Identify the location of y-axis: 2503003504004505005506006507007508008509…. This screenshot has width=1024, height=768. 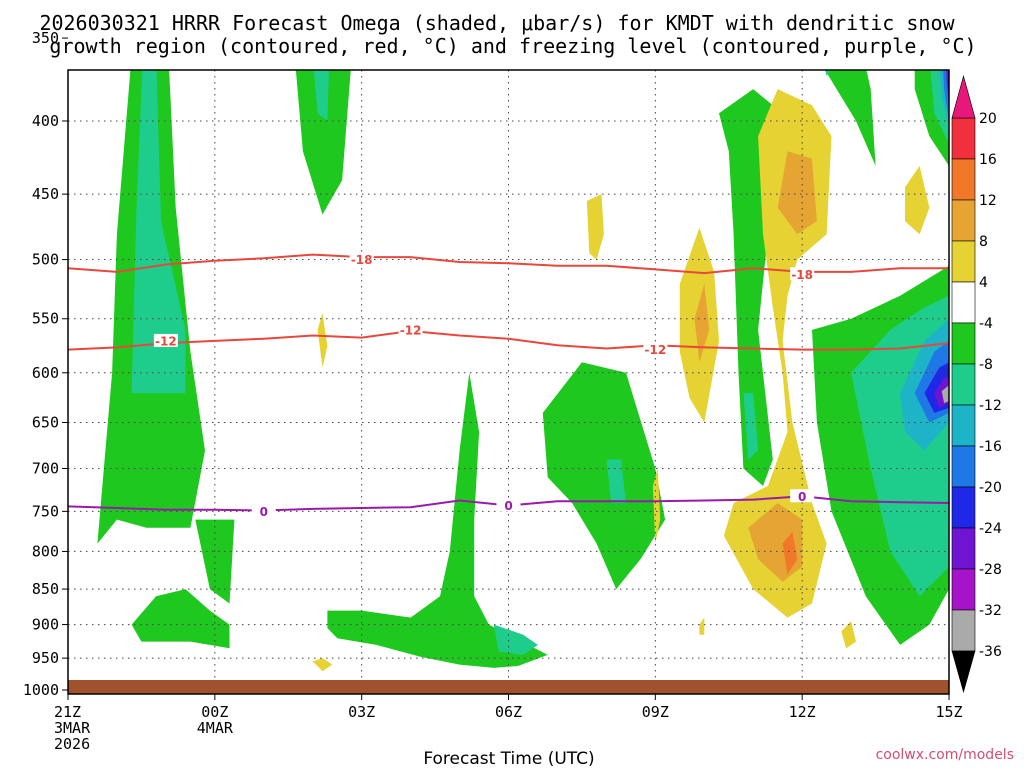
(45, 364).